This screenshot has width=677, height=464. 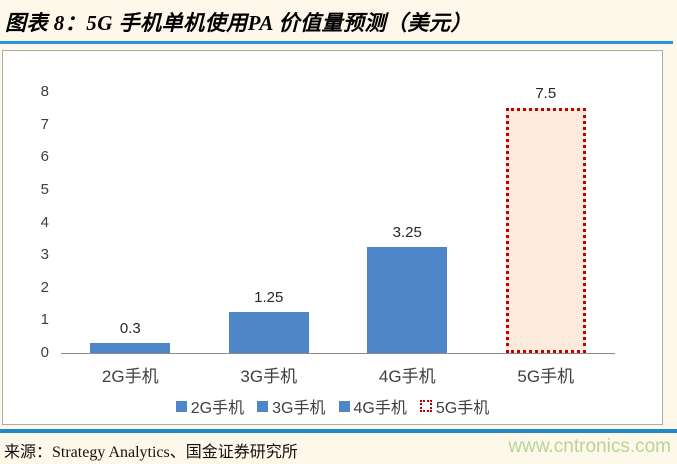 What do you see at coordinates (217, 408) in the screenshot?
I see `legend-label: 2G手机` at bounding box center [217, 408].